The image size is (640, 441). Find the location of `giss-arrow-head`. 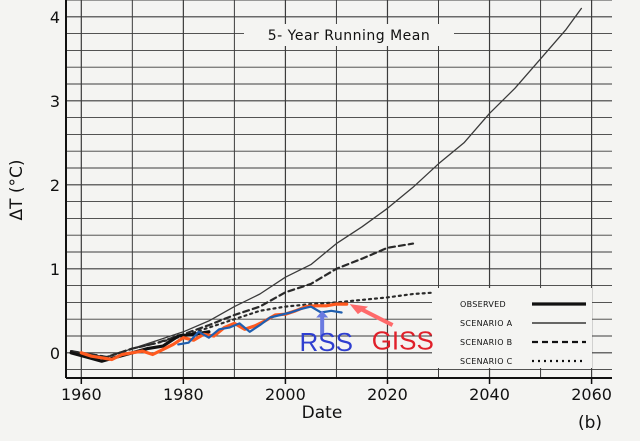

giss-arrow-head is located at coordinates (359, 309).